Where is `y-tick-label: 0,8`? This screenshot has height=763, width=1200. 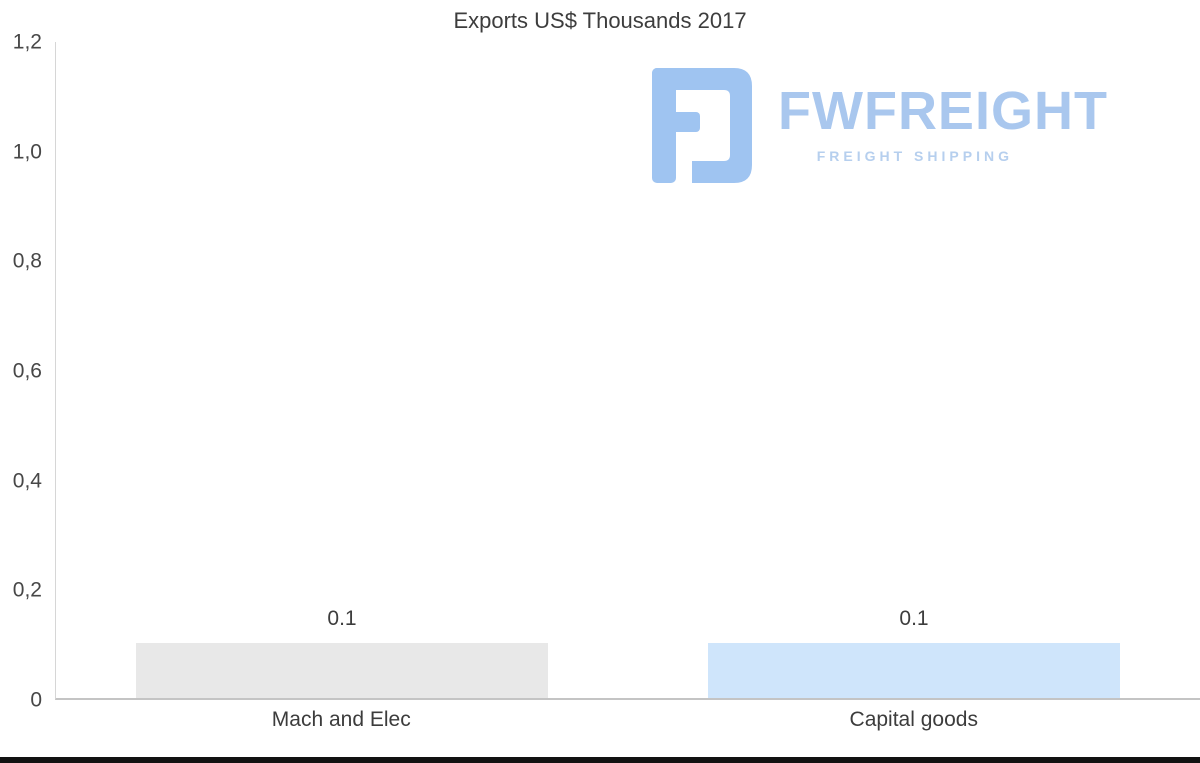
y-tick-label: 0,8 is located at coordinates (27, 261).